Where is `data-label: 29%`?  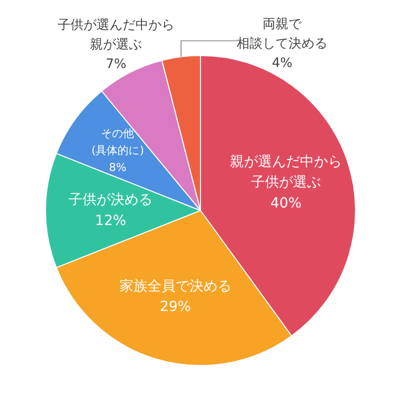 data-label: 29% is located at coordinates (175, 307).